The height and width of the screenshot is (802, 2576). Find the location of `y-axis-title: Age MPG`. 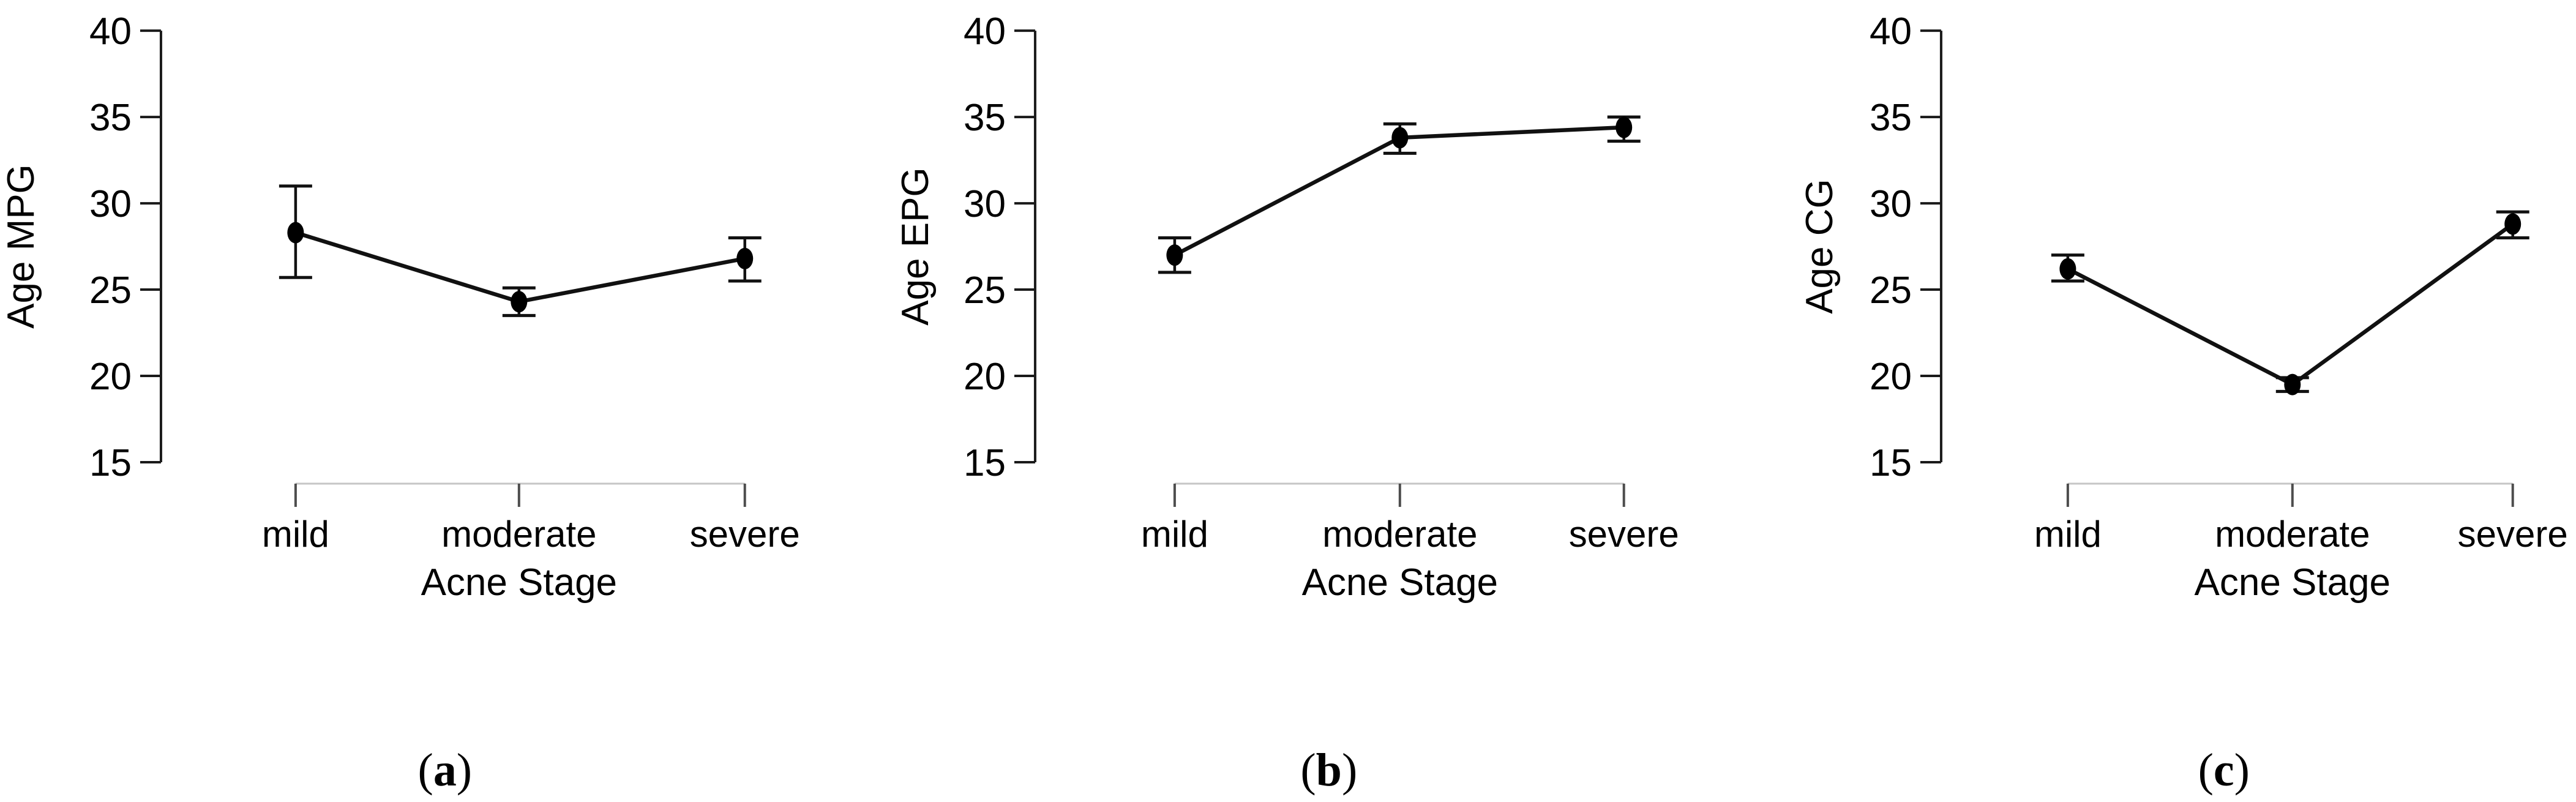

y-axis-title: Age MPG is located at coordinates (21, 246).